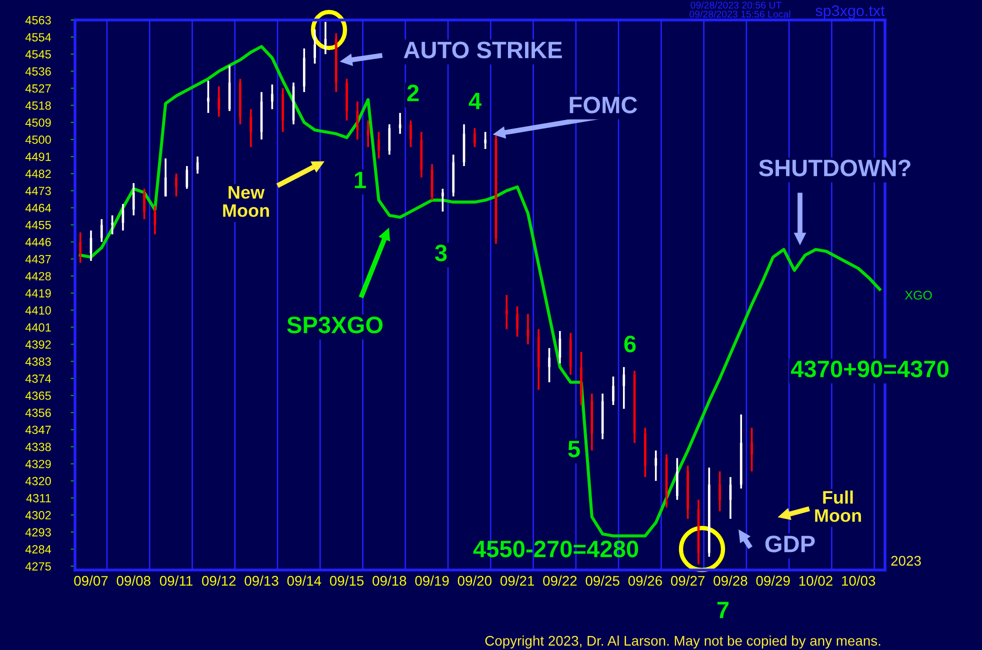 The height and width of the screenshot is (650, 982). I want to click on y-tick-label: 4509, so click(38, 122).